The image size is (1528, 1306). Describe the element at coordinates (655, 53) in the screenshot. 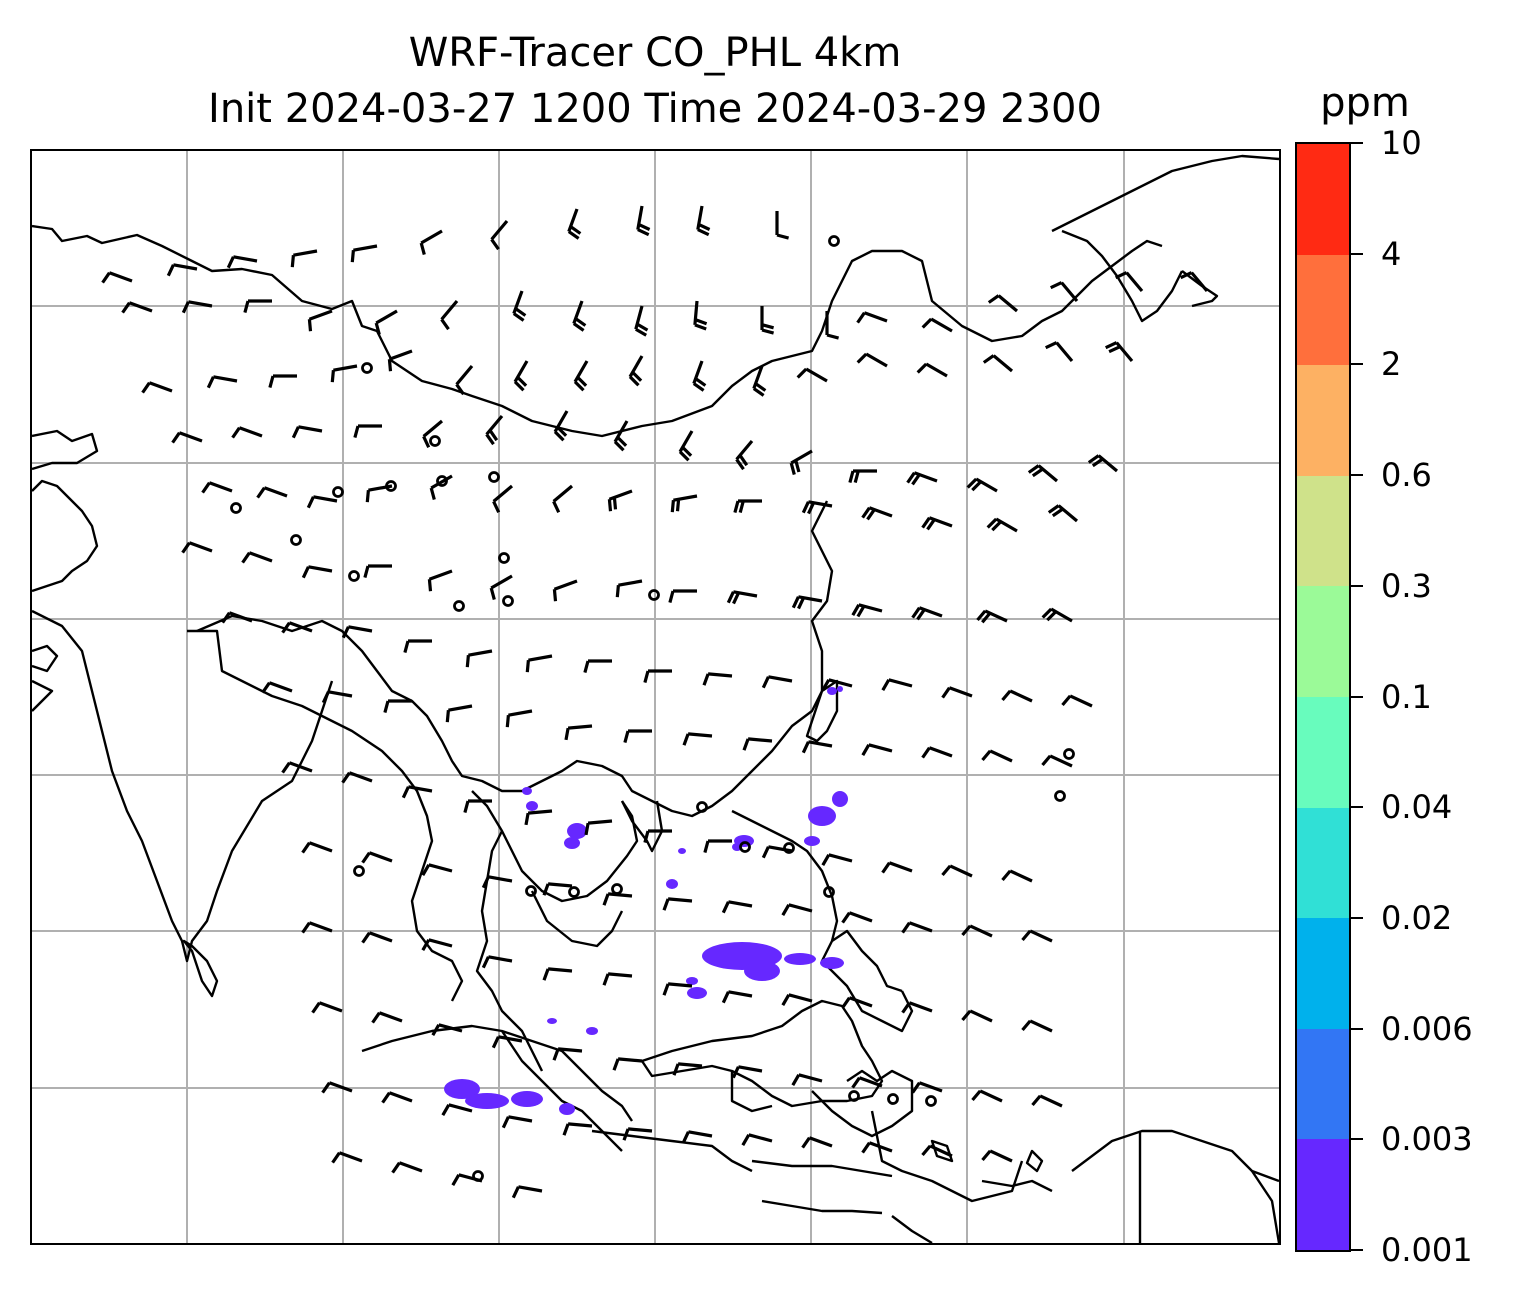

I see `chart-title-line1: WRF-Tracer CO_PHL 4km` at that location.